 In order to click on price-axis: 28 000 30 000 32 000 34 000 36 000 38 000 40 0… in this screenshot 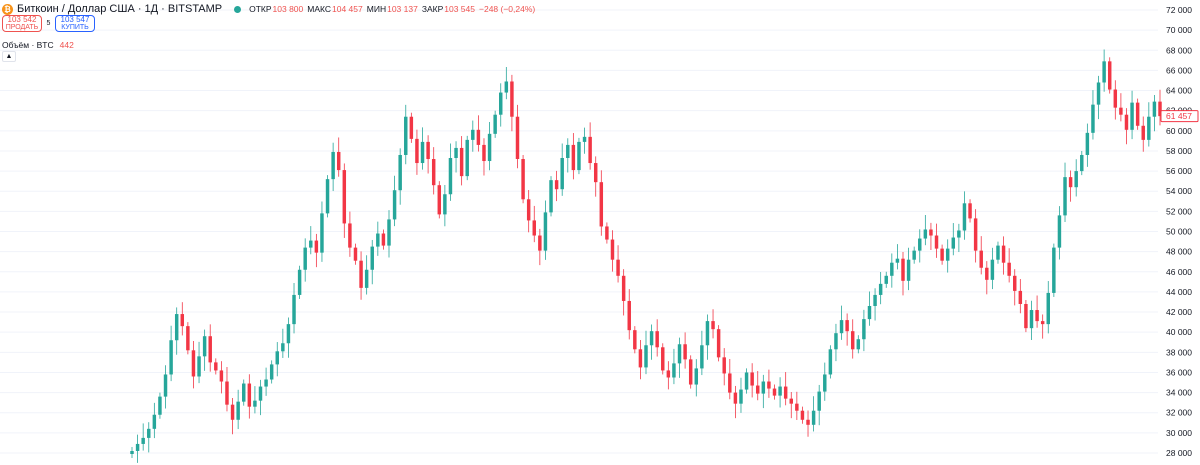, I will do `click(1179, 231)`.